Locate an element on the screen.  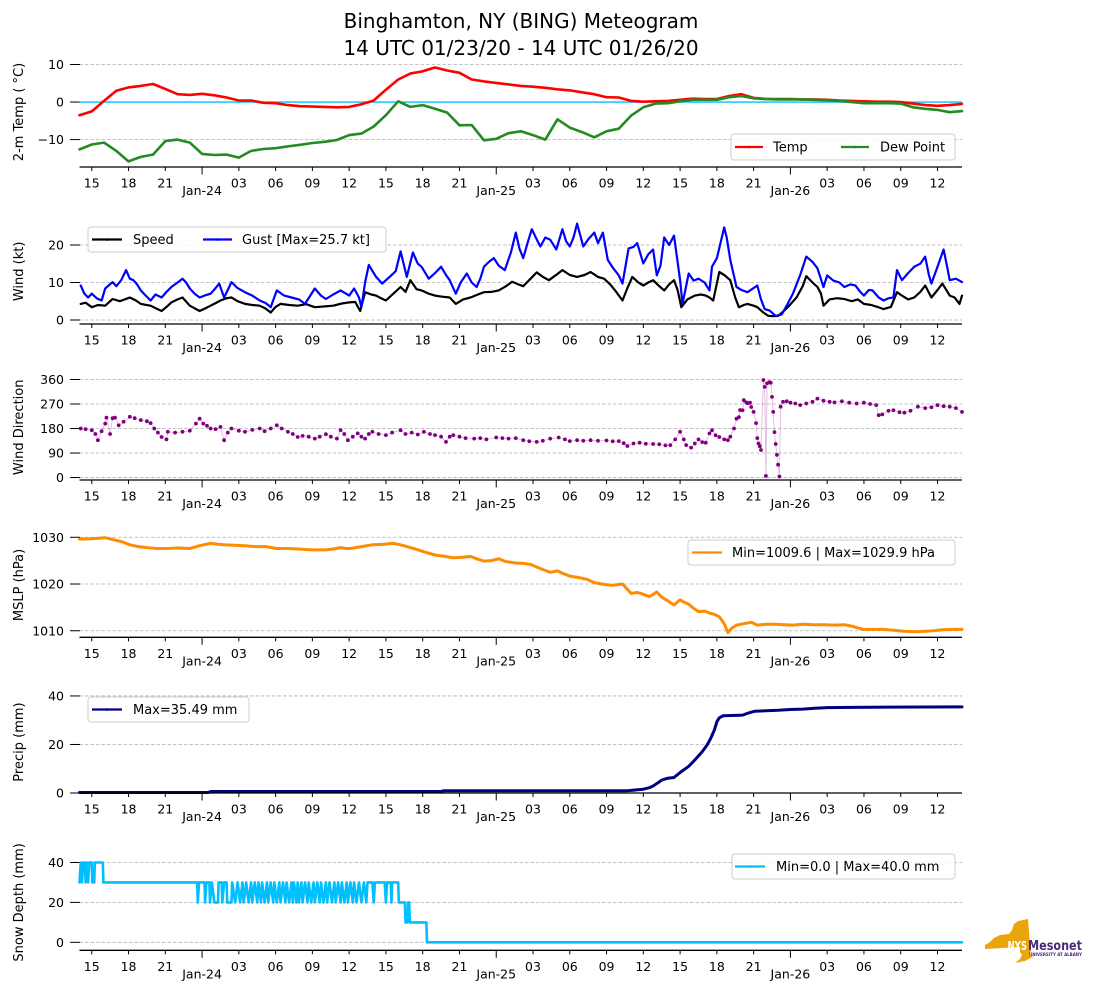
legend-label: Min=1009.6 | Max=1029.9 hPa is located at coordinates (833, 553).